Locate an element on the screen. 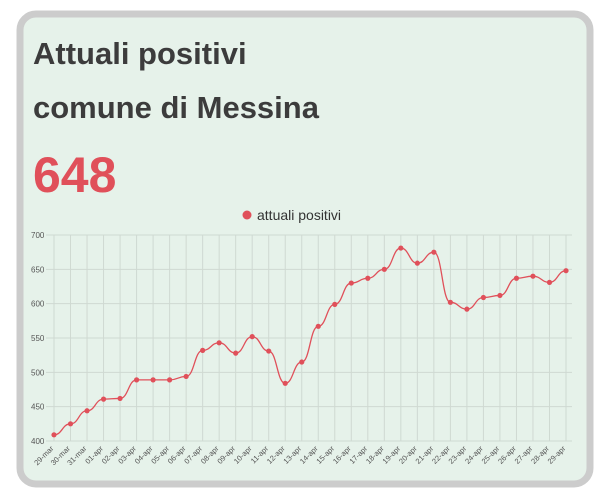 The width and height of the screenshot is (605, 504). y-tick-label: 650 is located at coordinates (38, 269).